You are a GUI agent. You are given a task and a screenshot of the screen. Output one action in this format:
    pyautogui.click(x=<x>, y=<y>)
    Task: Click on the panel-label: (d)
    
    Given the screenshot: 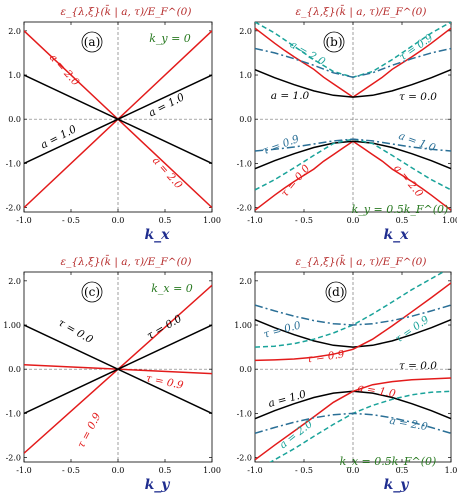 What is the action you would take?
    pyautogui.click(x=335, y=292)
    